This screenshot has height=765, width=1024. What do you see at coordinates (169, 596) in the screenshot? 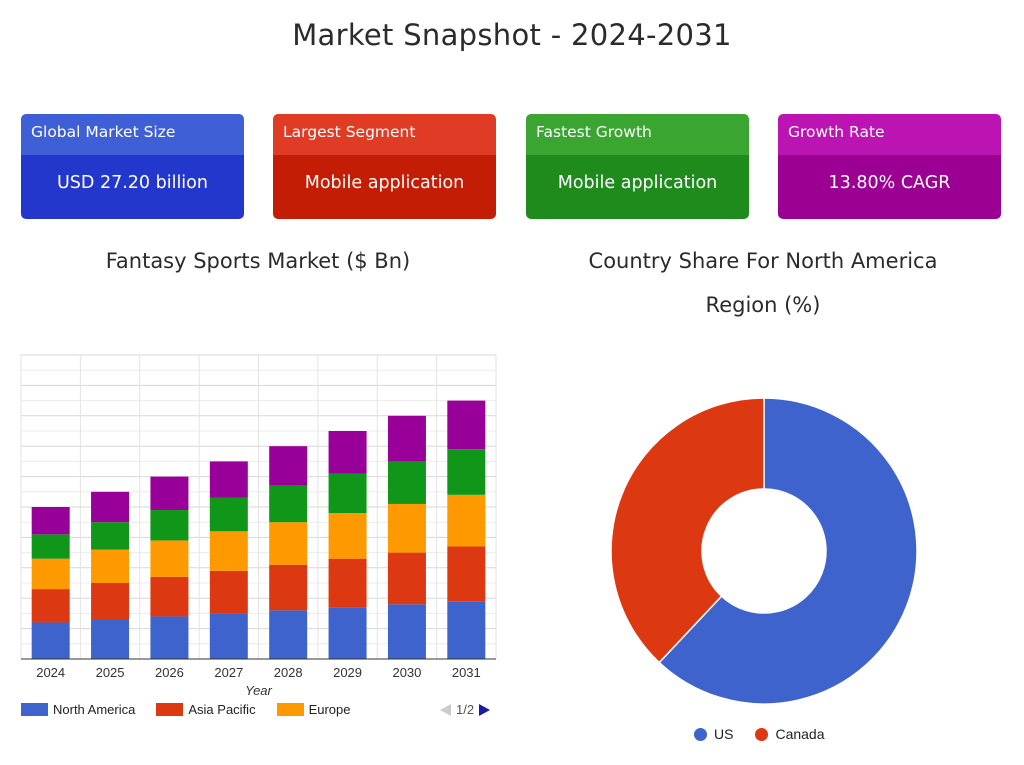
I see `bar-segment-asia-pacific-2026` at bounding box center [169, 596].